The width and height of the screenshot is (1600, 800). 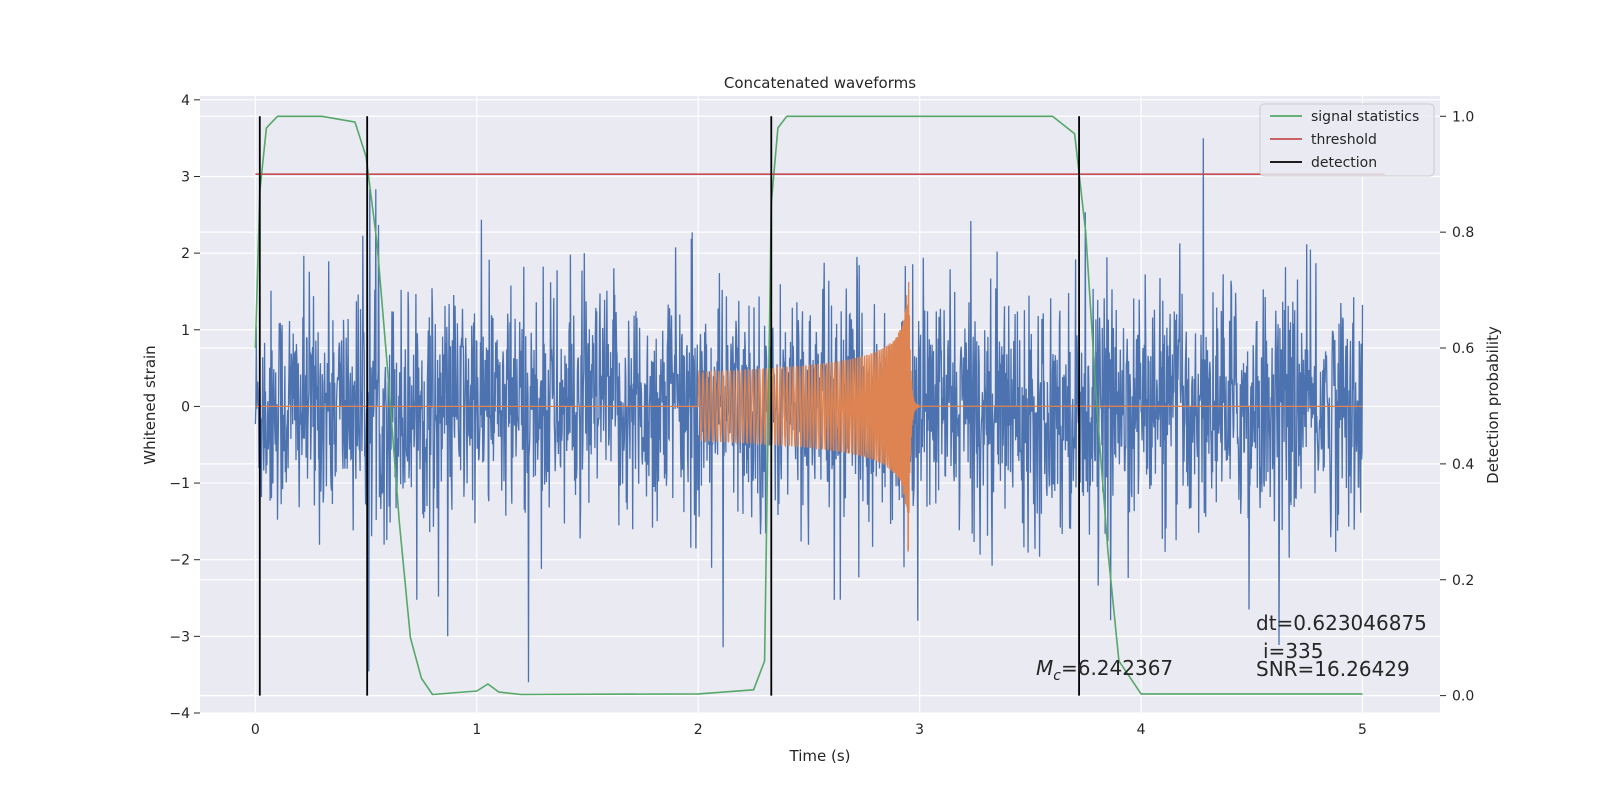 I want to click on x-tick-label: 1, so click(x=476, y=730).